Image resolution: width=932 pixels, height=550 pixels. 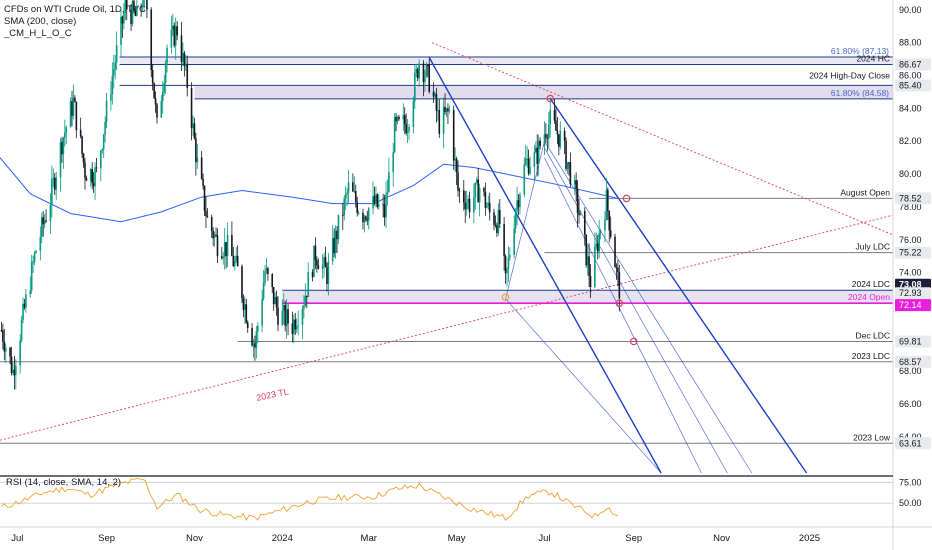 I want to click on price-badge-label: 78.52, so click(x=910, y=198).